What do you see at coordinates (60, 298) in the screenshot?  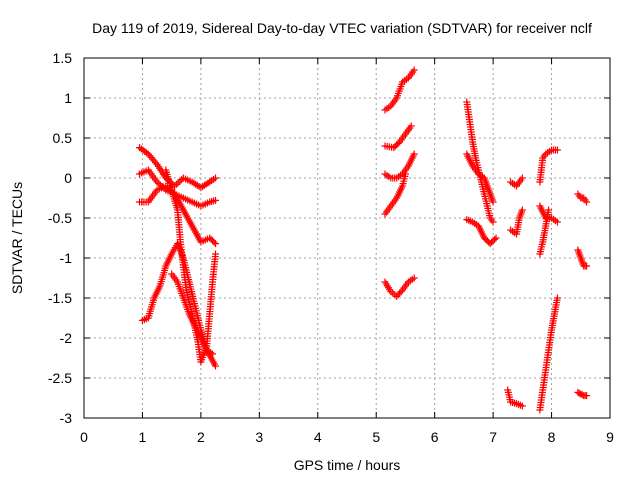 I see `y-tick-label: -1.5` at bounding box center [60, 298].